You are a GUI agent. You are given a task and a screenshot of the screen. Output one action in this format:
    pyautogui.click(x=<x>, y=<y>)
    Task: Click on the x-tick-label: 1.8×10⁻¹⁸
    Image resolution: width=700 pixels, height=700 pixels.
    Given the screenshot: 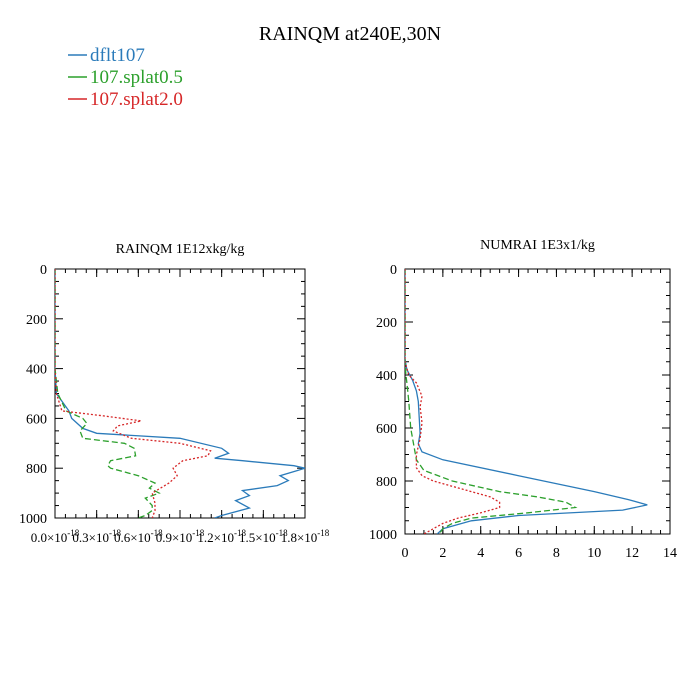 What is the action you would take?
    pyautogui.click(x=305, y=536)
    